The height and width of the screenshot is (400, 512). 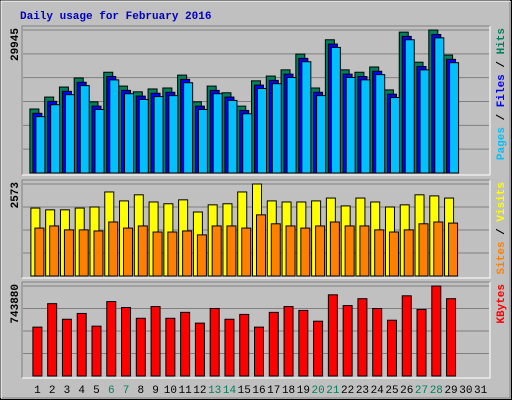 I want to click on x-tick-label: 30, so click(x=465, y=391).